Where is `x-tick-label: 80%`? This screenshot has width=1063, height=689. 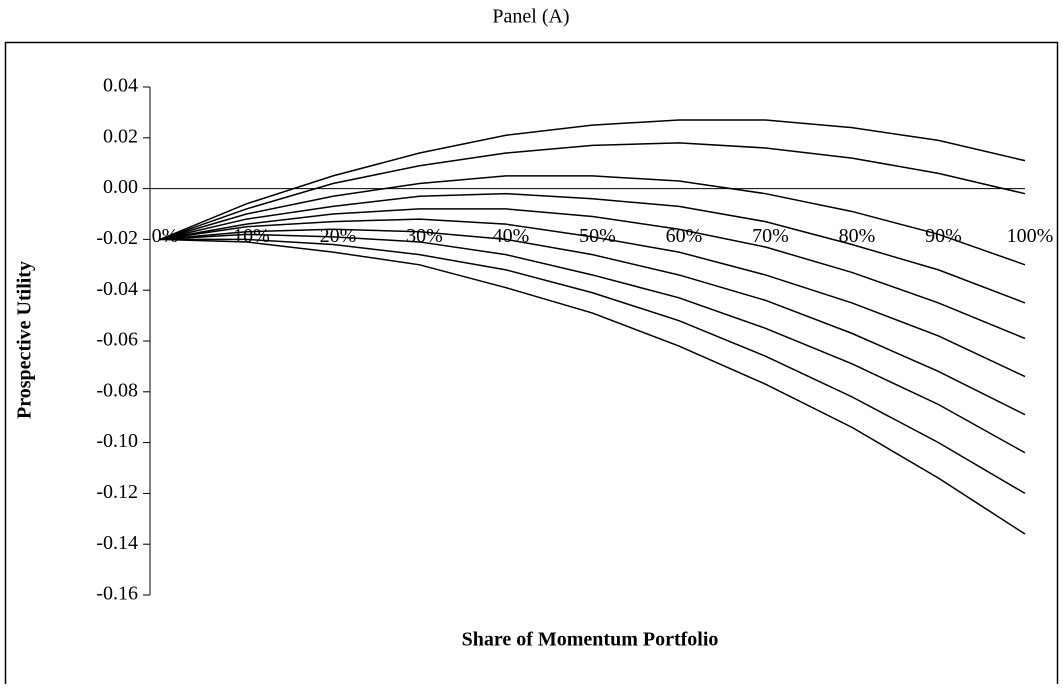
x-tick-label: 80% is located at coordinates (857, 236).